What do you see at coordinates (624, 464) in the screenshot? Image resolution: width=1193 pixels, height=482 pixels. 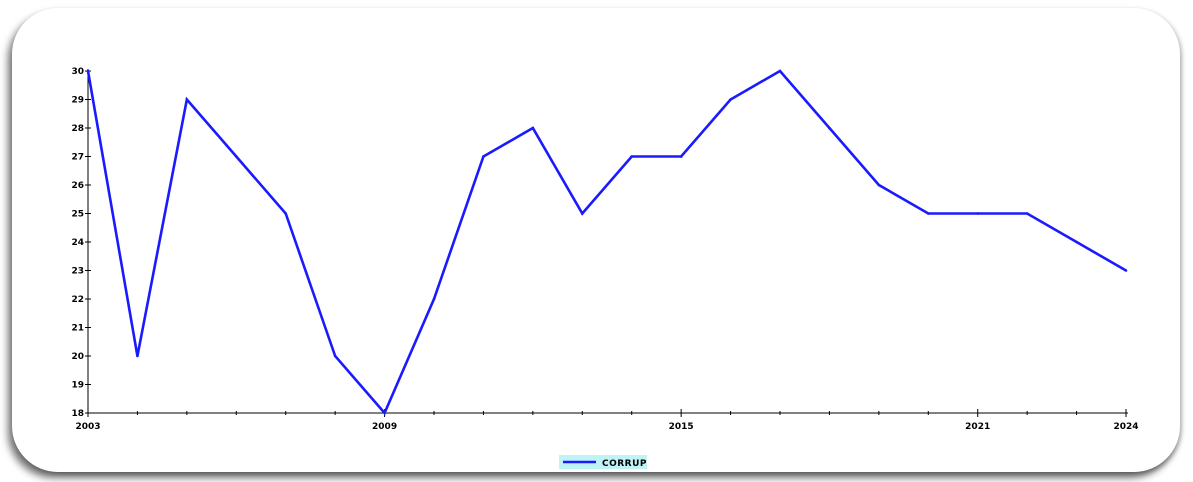 I see `legend-label: CORRUP` at bounding box center [624, 464].